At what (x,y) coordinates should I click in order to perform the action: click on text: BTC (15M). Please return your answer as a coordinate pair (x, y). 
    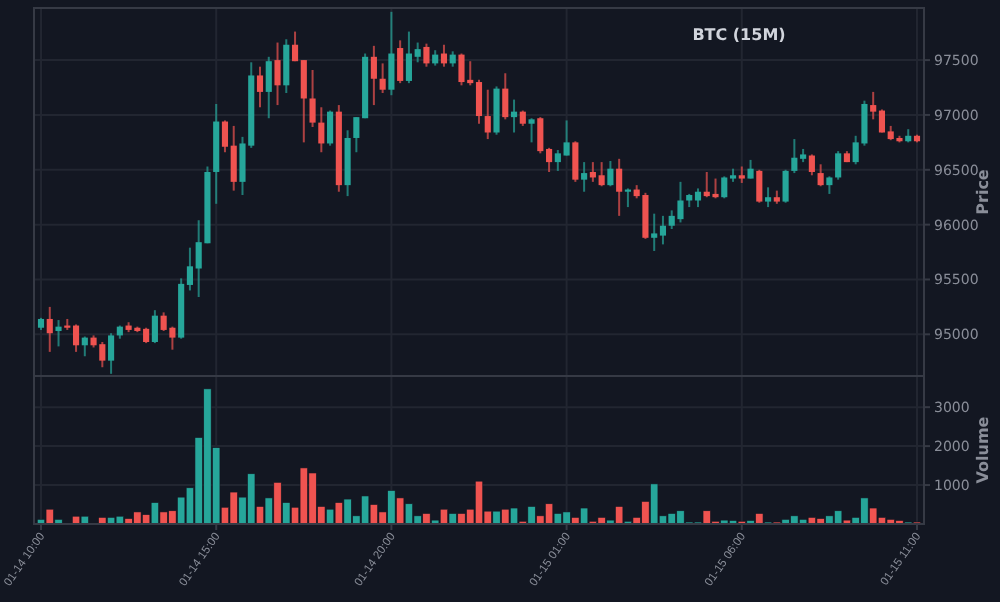
    Looking at the image, I should click on (739, 35).